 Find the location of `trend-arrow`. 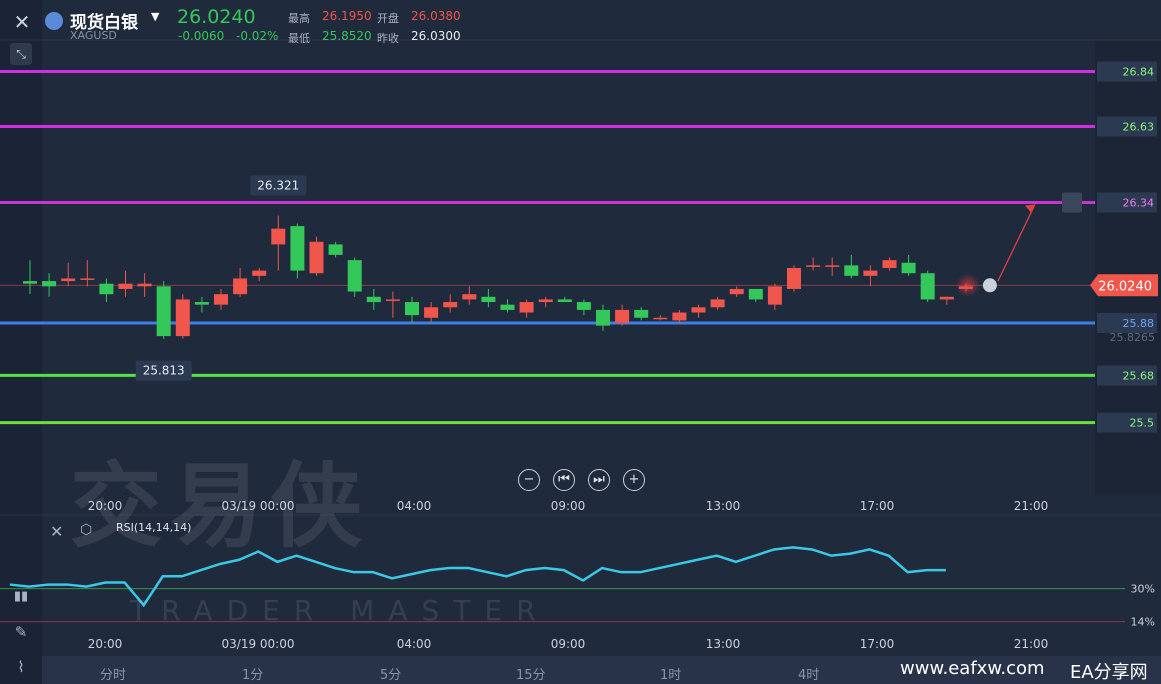

trend-arrow is located at coordinates (1016, 243).